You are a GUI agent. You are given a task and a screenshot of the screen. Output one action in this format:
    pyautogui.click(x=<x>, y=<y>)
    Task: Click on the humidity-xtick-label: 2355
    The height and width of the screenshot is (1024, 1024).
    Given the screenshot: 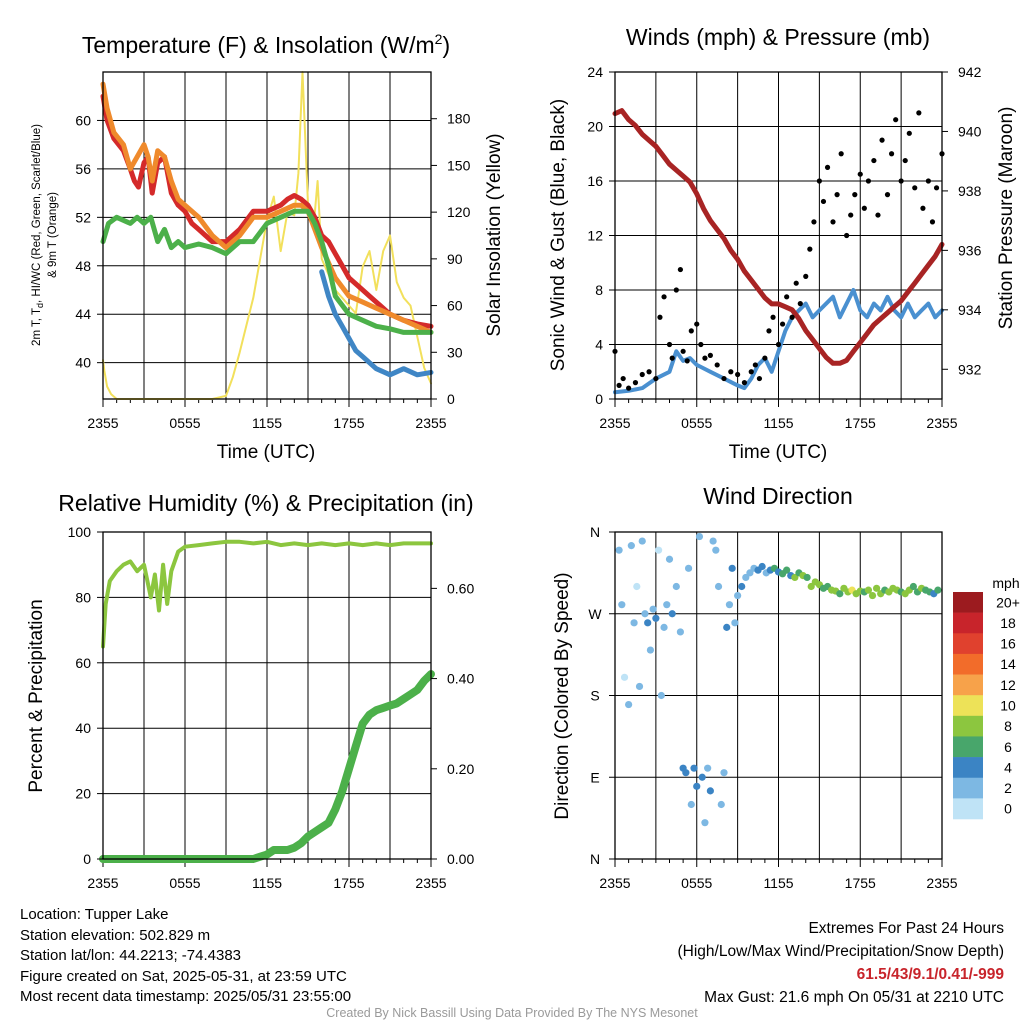 What is the action you would take?
    pyautogui.click(x=102, y=883)
    